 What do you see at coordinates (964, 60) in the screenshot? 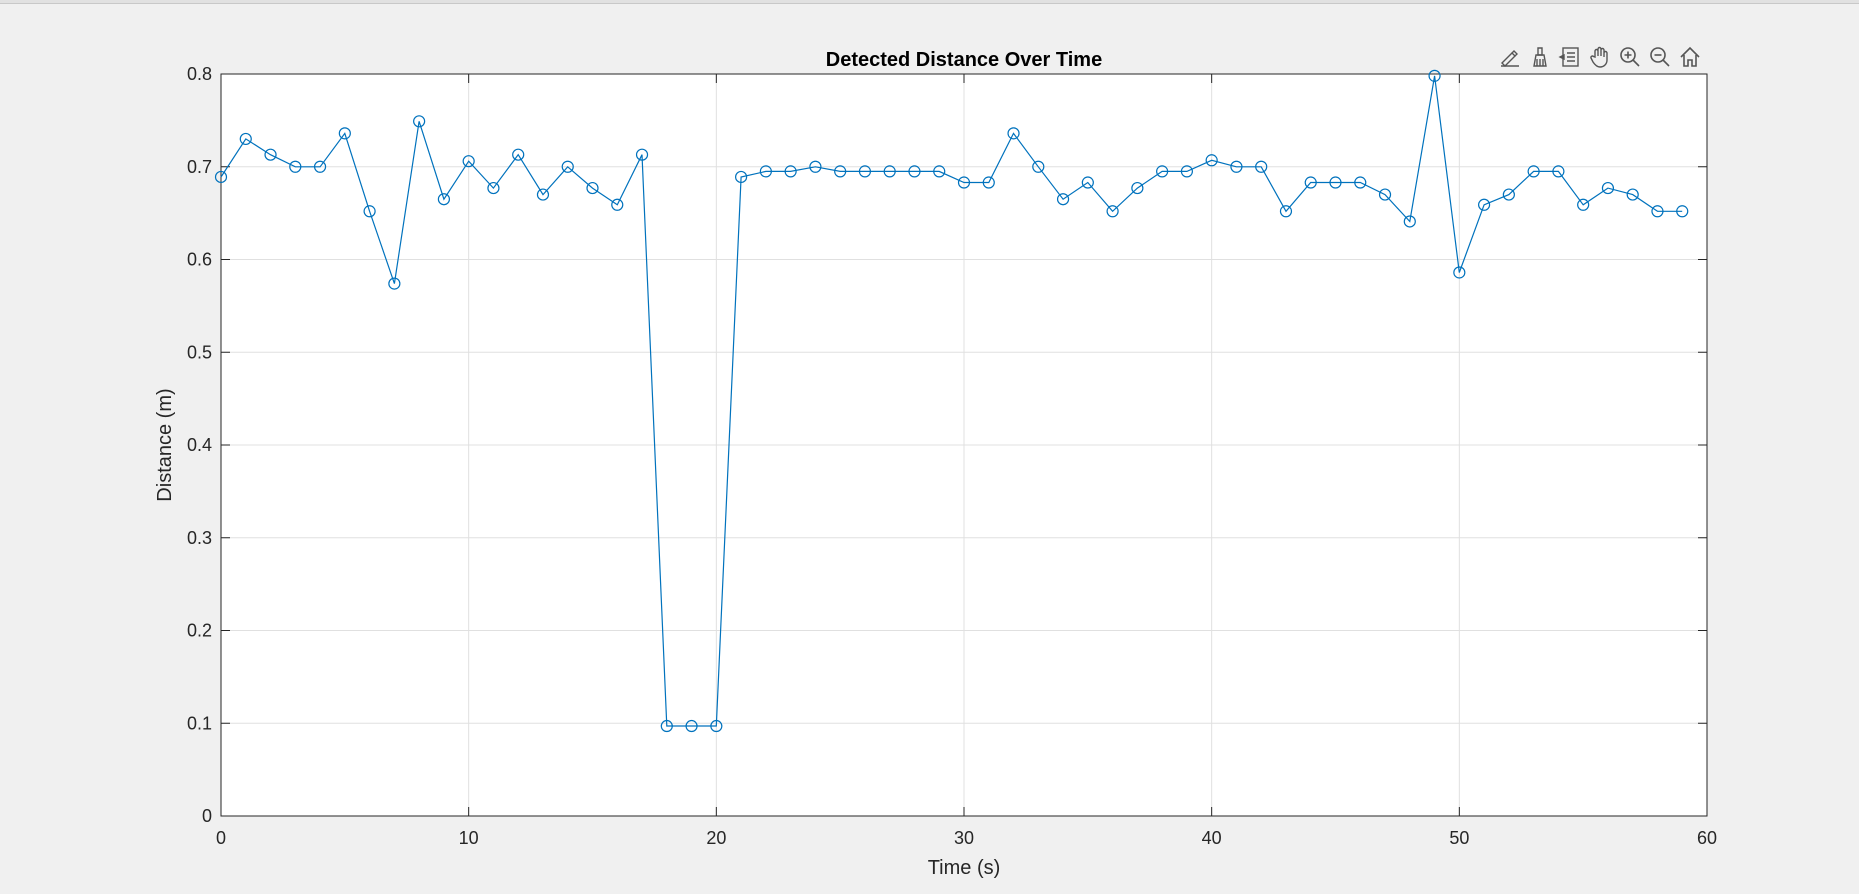
I see `chart-title: Detected Distance Over Time` at bounding box center [964, 60].